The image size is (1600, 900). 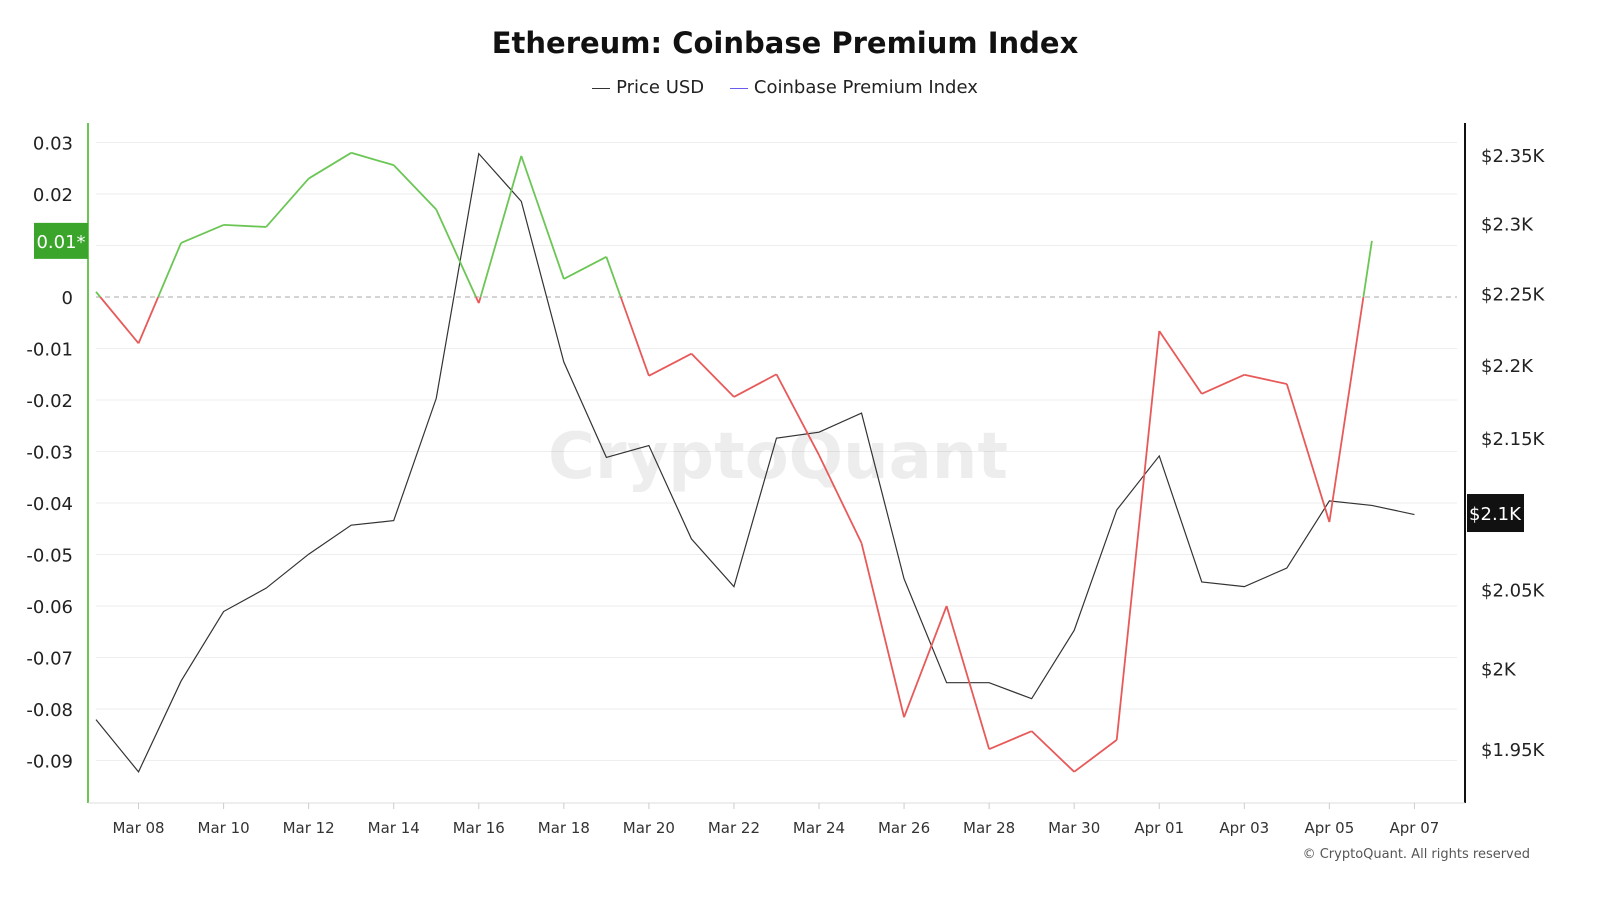 What do you see at coordinates (785, 43) in the screenshot?
I see `chart-title: Ethereum: Coinbase Premium Index` at bounding box center [785, 43].